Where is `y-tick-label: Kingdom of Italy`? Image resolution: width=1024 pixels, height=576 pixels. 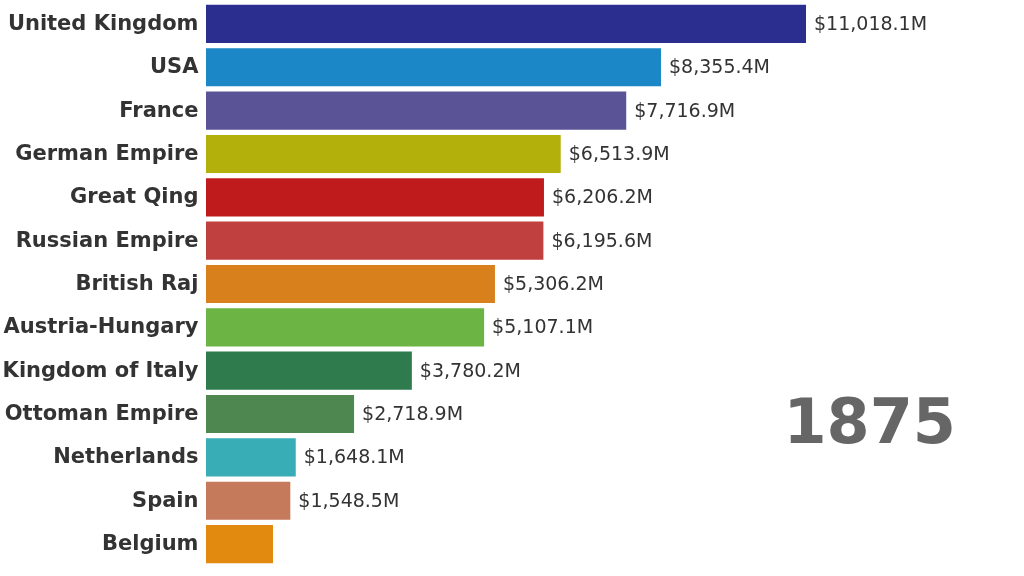 y-tick-label: Kingdom of Italy is located at coordinates (100, 369).